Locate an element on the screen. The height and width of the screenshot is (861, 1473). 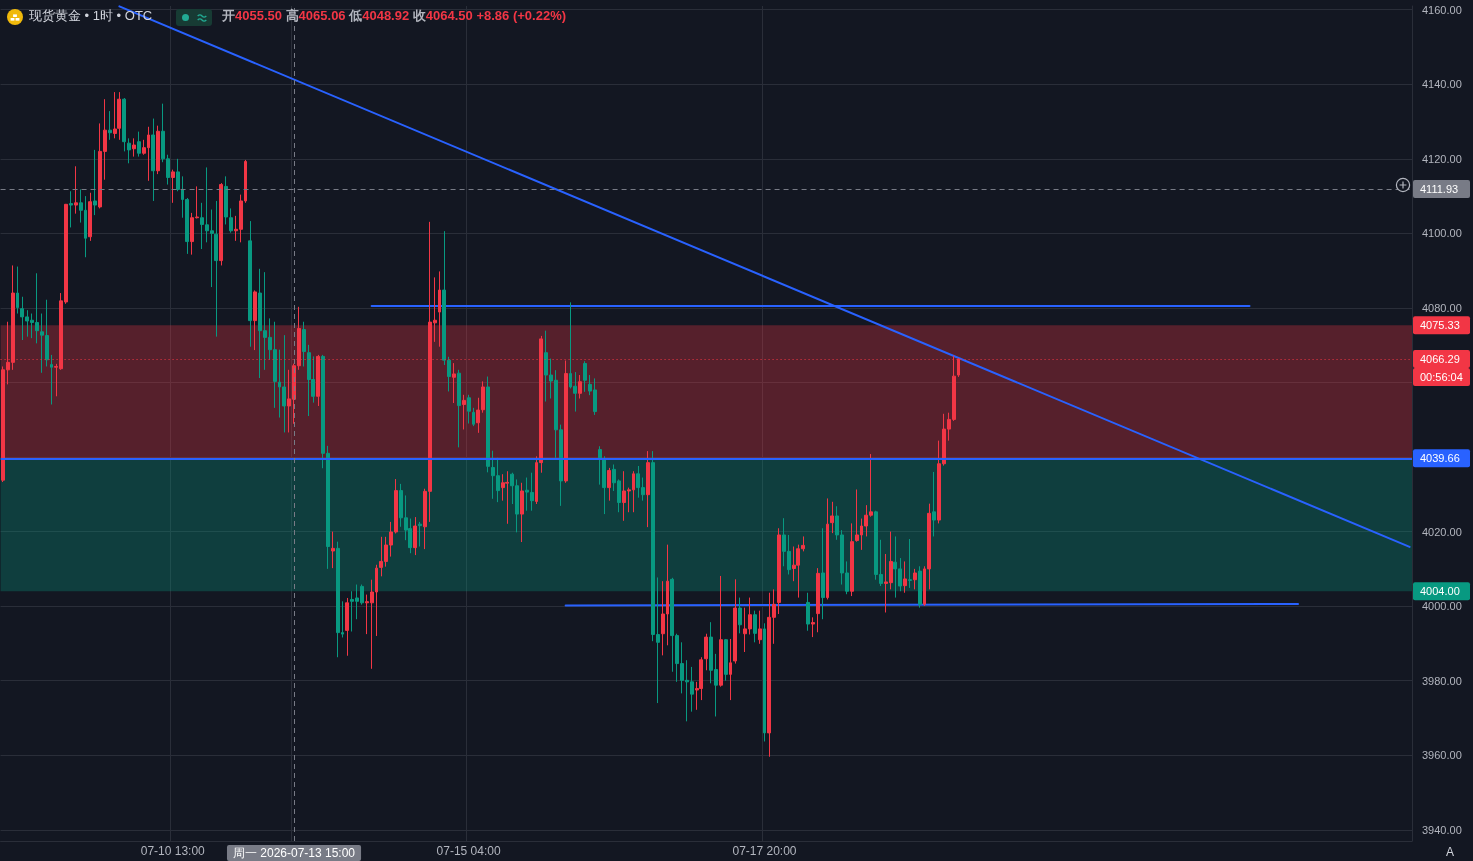
y-tick-label: 3940.00 is located at coordinates (1442, 829).